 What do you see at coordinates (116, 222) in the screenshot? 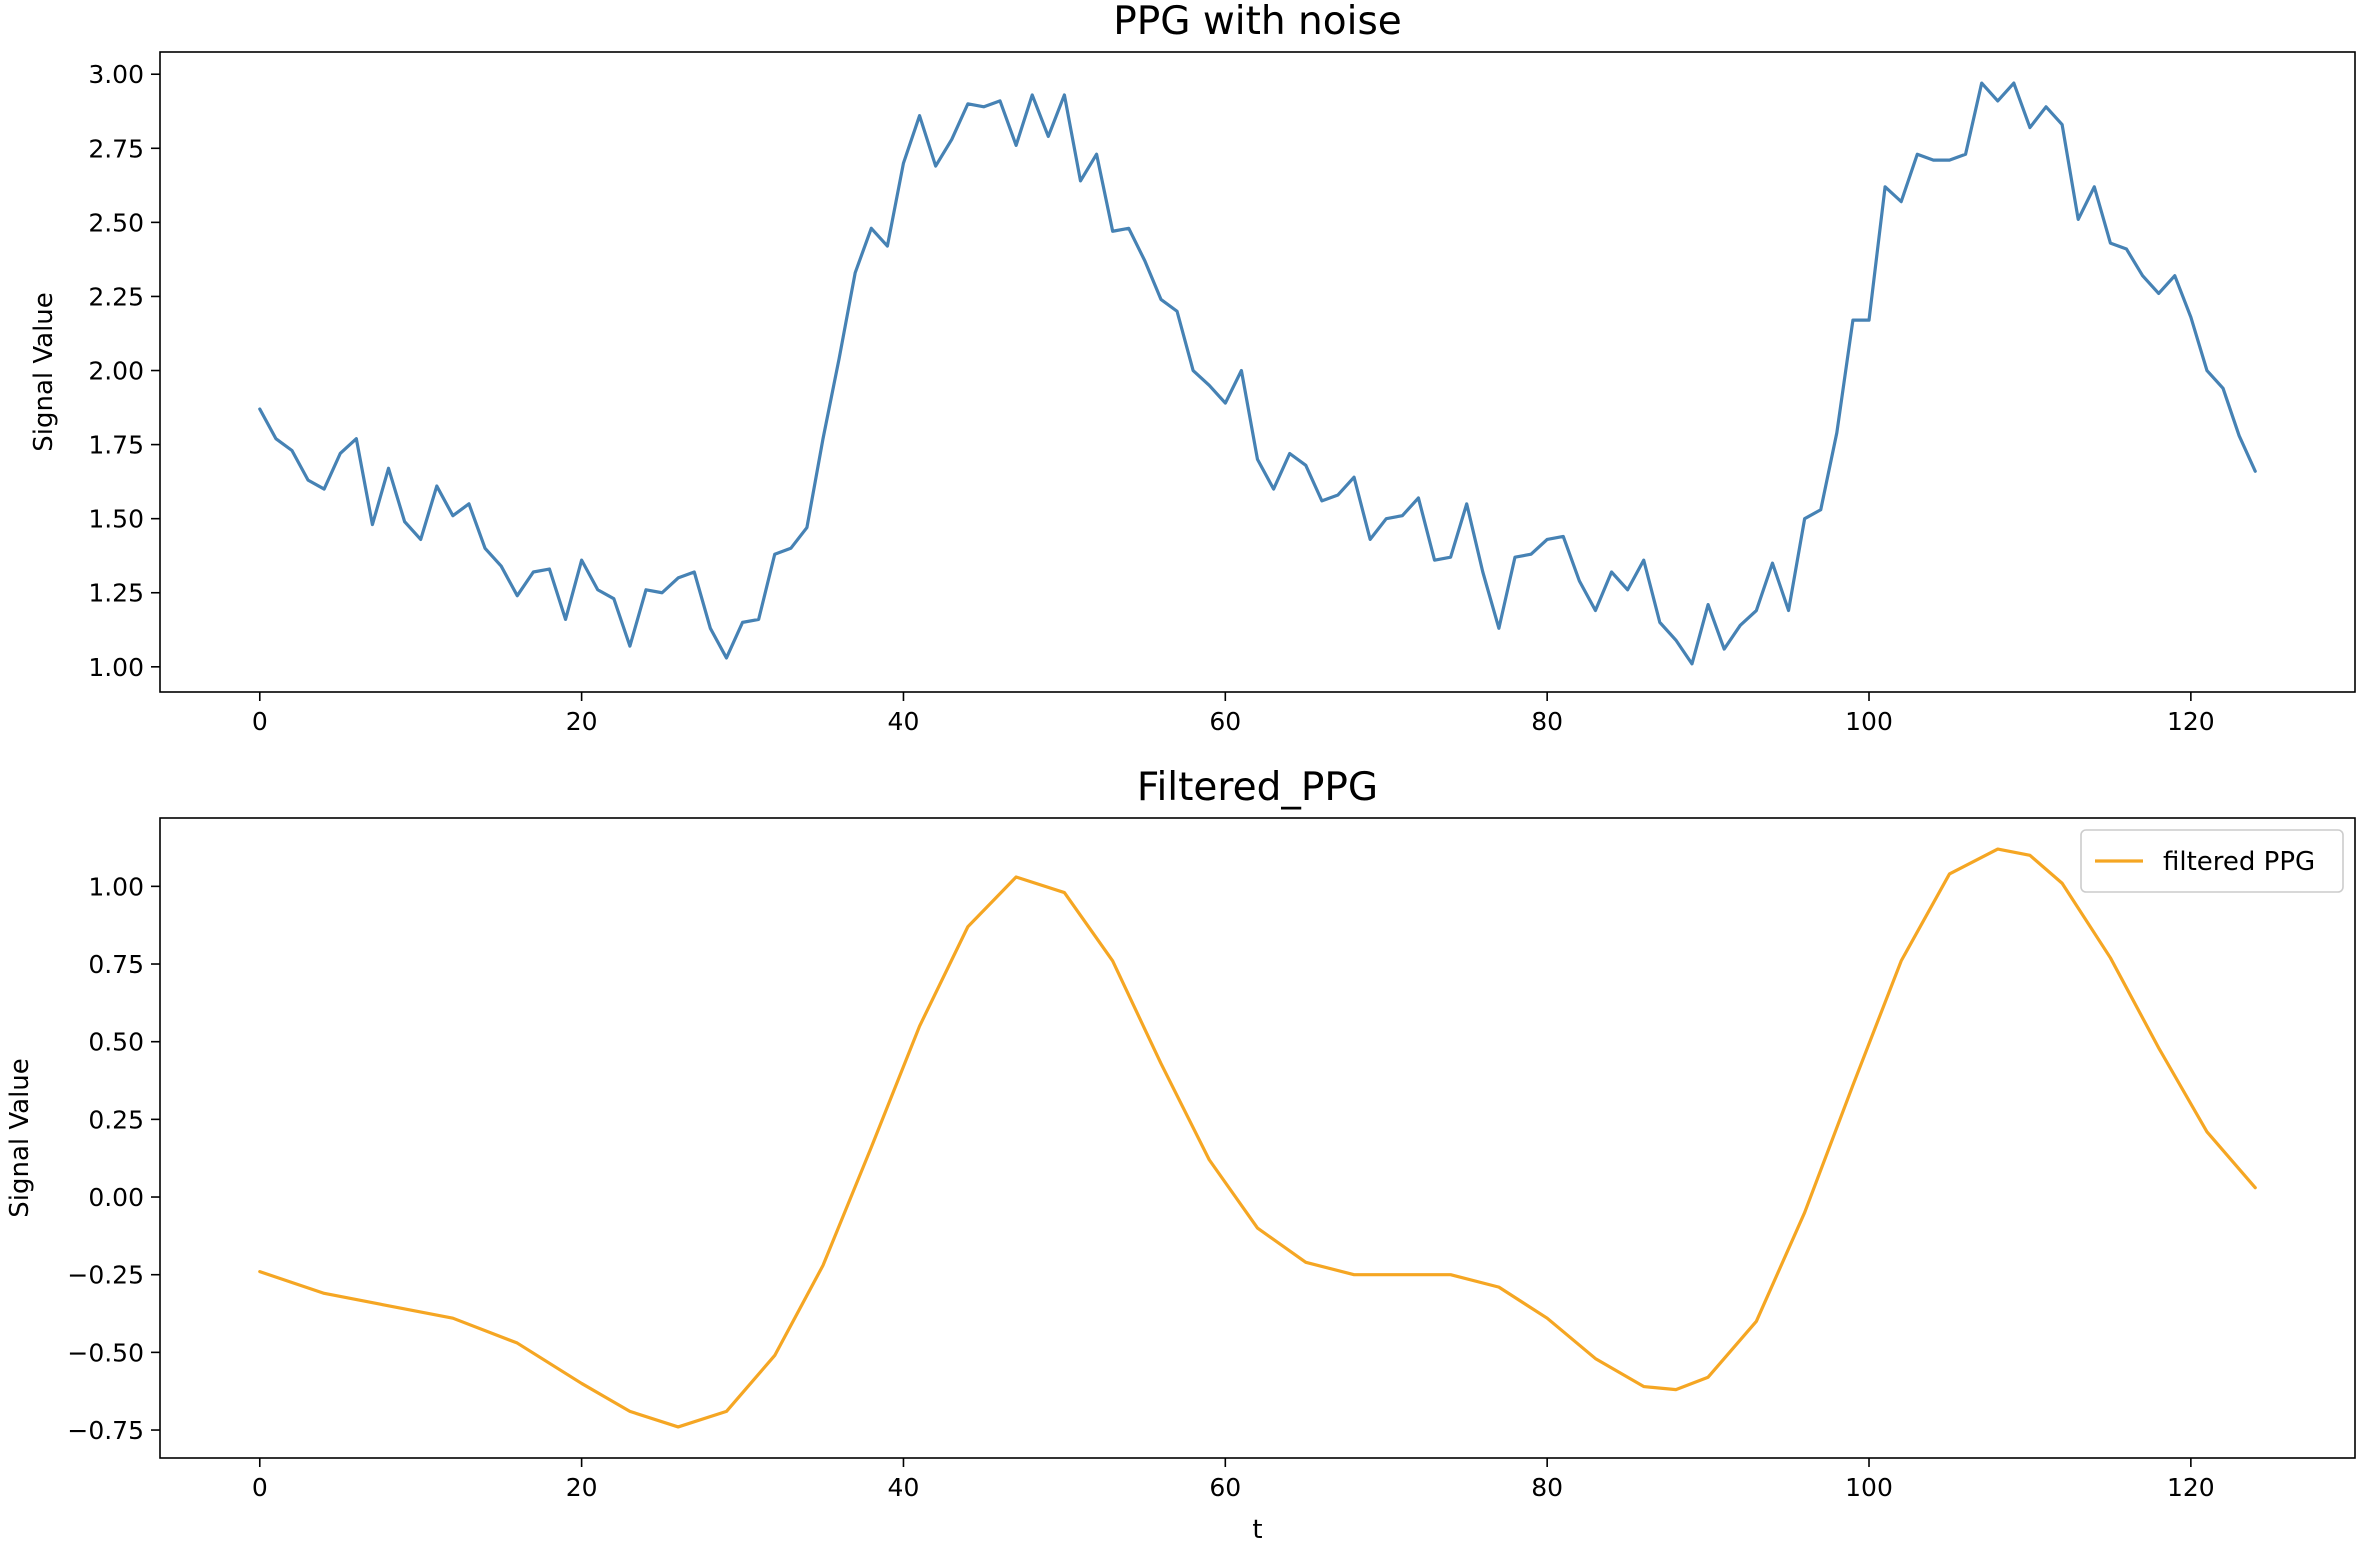
I see `y-tick-label: 2.50` at bounding box center [116, 222].